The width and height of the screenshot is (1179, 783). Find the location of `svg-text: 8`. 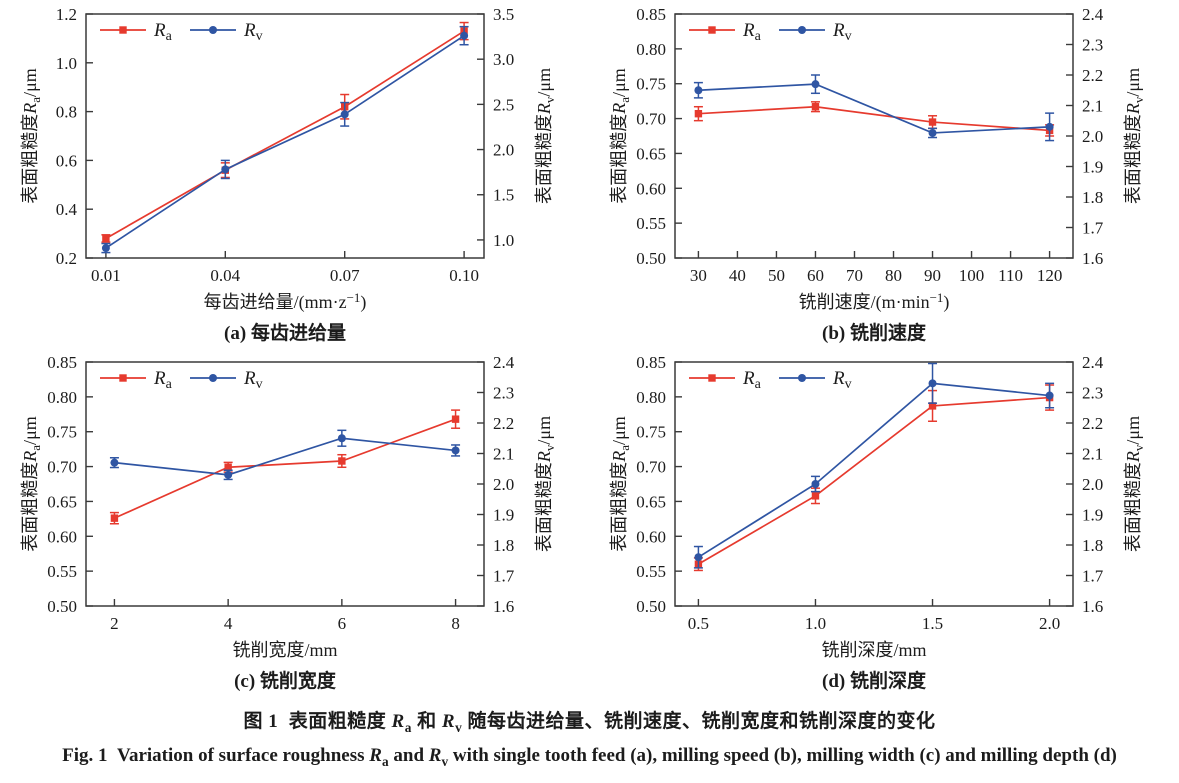

svg-text: 8 is located at coordinates (455, 623).